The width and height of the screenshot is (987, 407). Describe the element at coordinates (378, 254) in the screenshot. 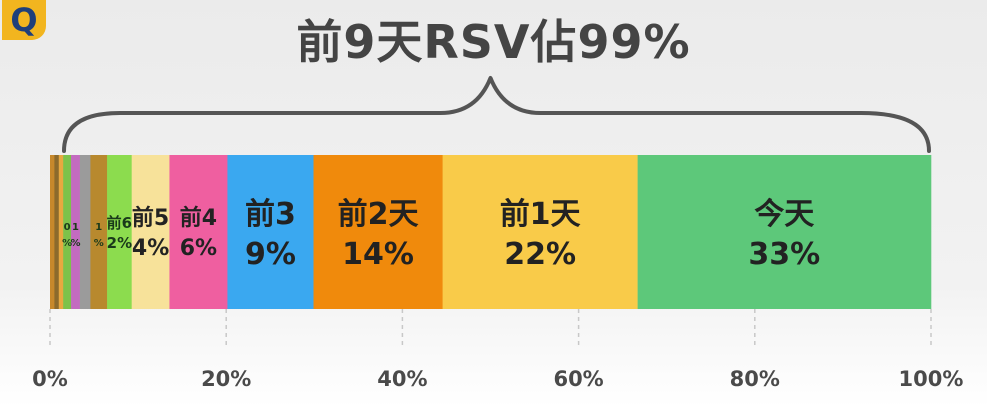

I see `segment-percent-label: 14%` at that location.